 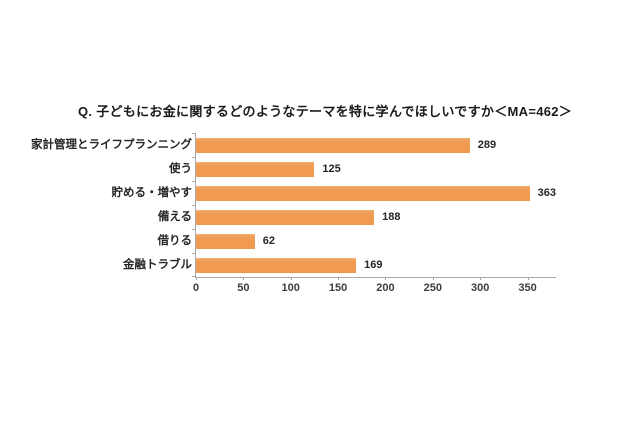 I want to click on bar-value: 289, so click(x=487, y=145).